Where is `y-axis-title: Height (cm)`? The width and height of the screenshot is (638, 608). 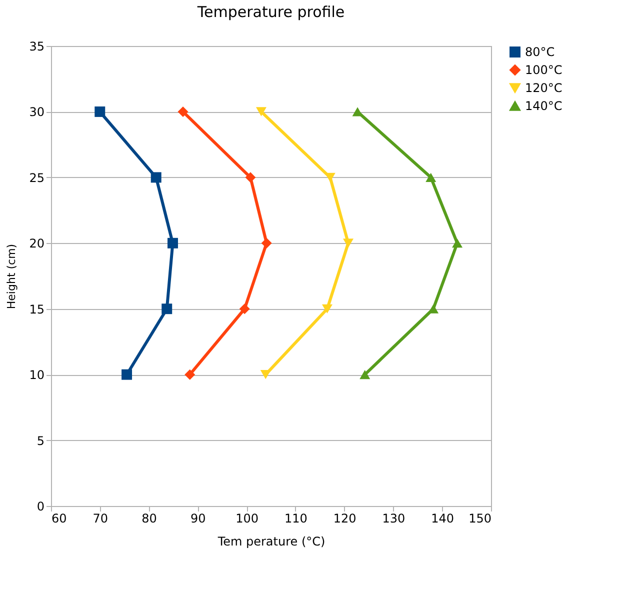 y-axis-title: Height (cm) is located at coordinates (11, 277).